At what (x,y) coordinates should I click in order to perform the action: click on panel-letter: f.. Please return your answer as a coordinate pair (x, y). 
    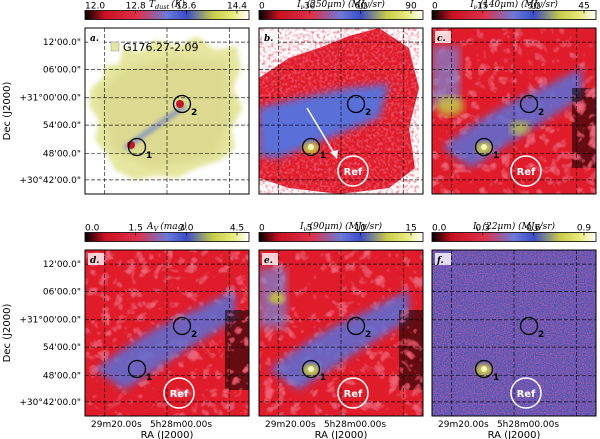
    Looking at the image, I should click on (440, 261).